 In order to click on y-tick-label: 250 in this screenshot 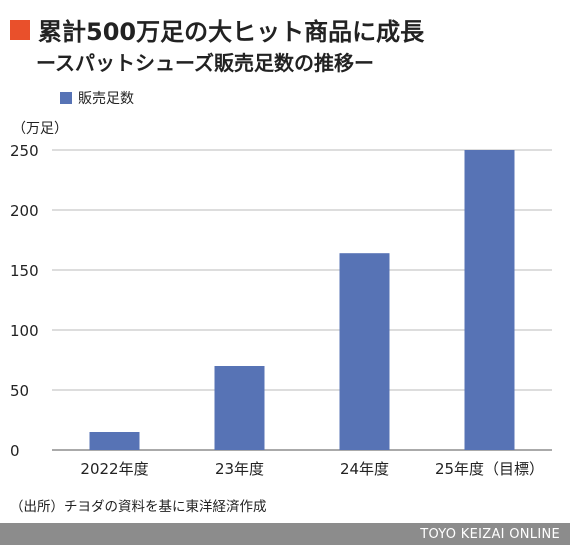, I will do `click(24, 151)`.